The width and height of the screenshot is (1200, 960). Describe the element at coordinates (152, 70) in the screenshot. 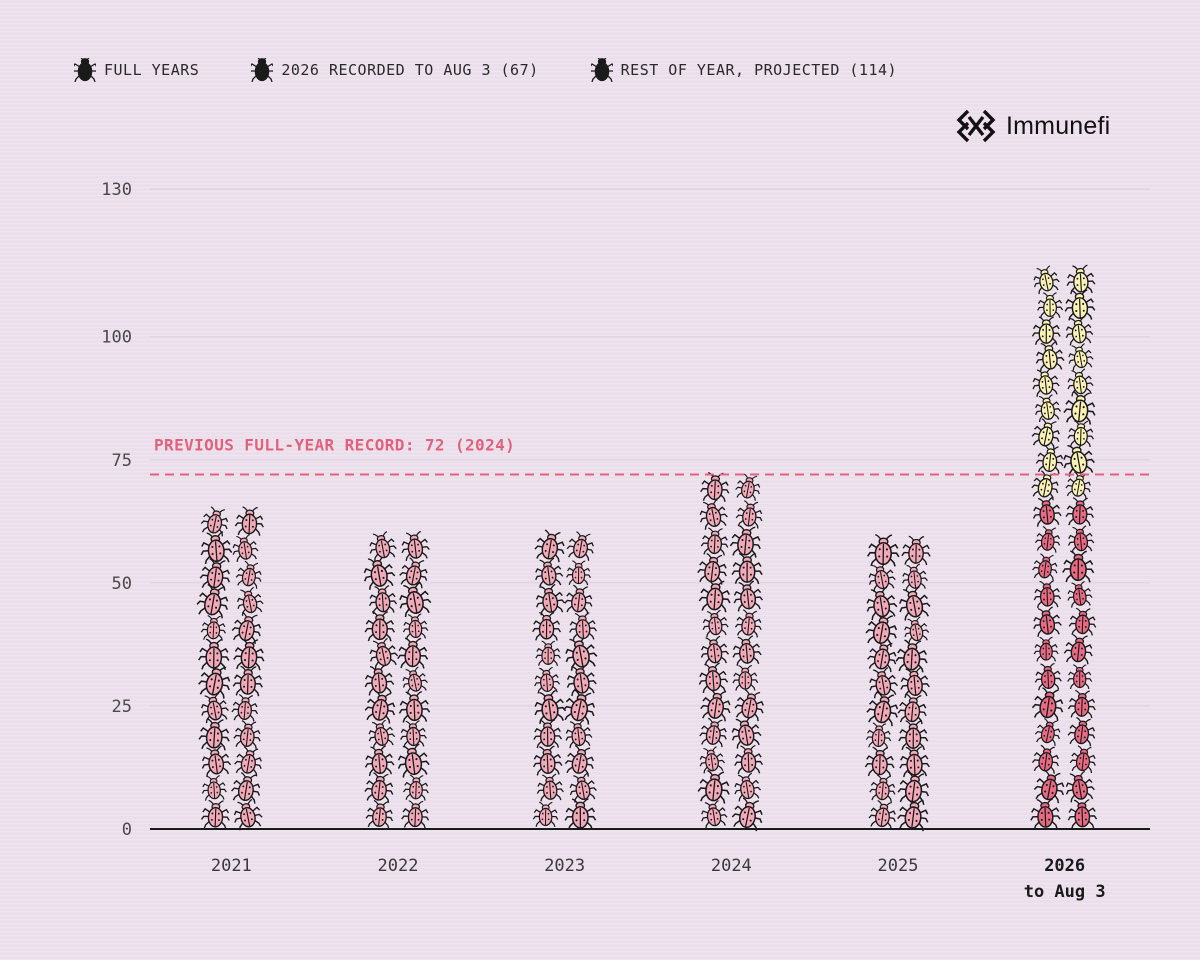

I see `legend-label-full-years: FULL YEARS` at that location.